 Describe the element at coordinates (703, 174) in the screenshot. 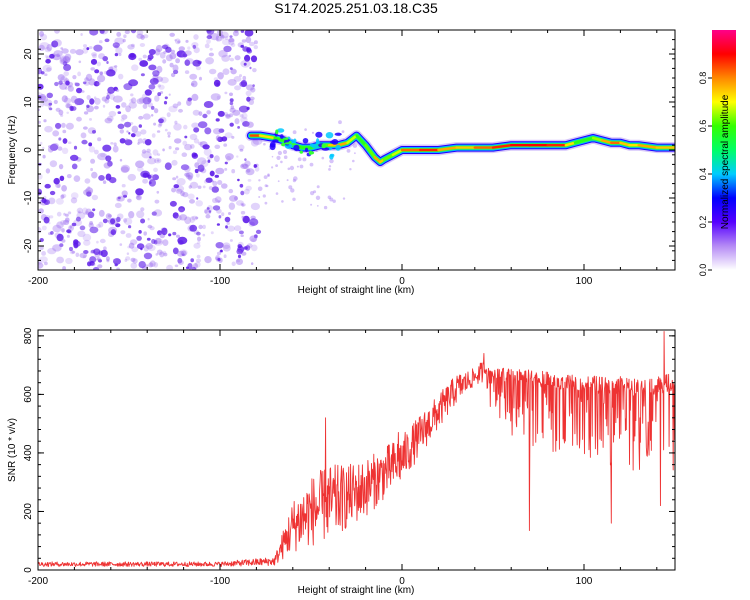

I see `colorbar-tick-label: 0.4` at that location.